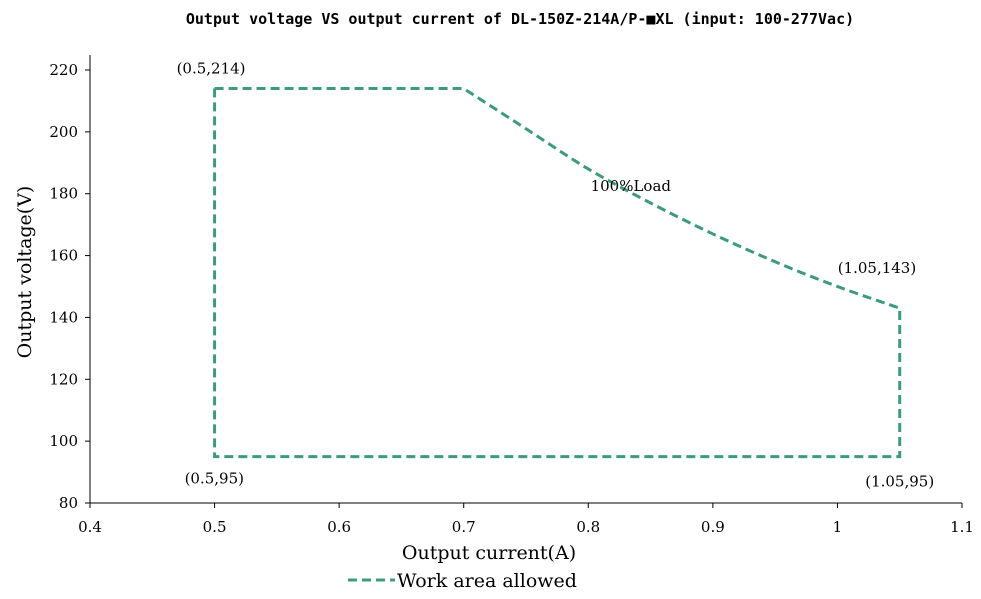 This screenshot has height=599, width=981. What do you see at coordinates (487, 581) in the screenshot?
I see `legend-label: Work area allowed` at bounding box center [487, 581].